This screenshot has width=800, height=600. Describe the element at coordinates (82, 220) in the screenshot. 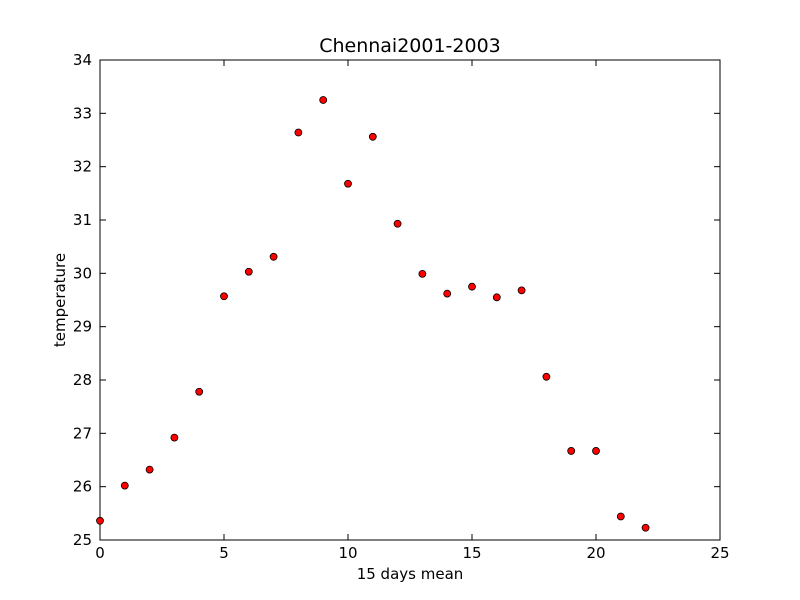

I see `y-tick-label: 31` at that location.